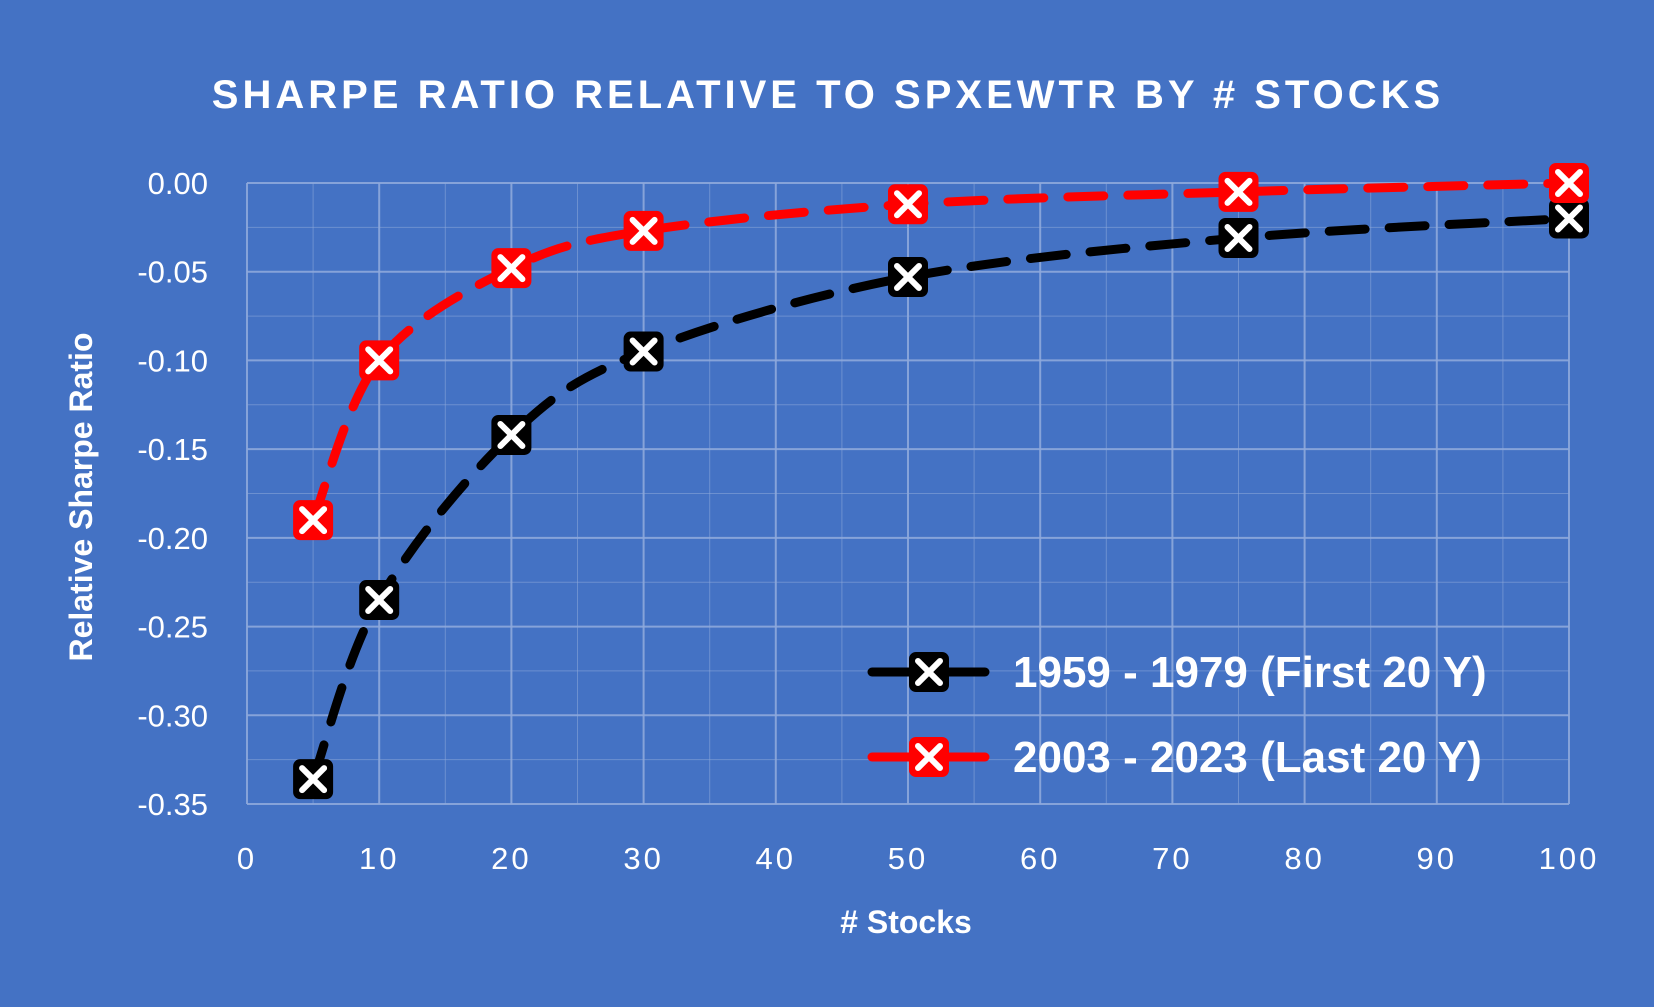  Describe the element at coordinates (643, 858) in the screenshot. I see `x-tick-label: 30` at that location.